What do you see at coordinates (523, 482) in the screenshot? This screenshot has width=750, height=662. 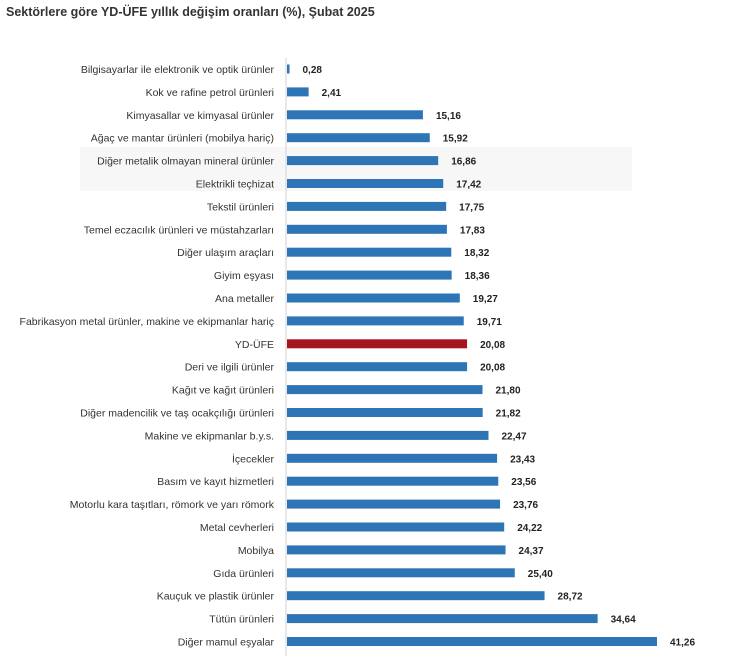 I see `data-label: 23,56` at bounding box center [523, 482].